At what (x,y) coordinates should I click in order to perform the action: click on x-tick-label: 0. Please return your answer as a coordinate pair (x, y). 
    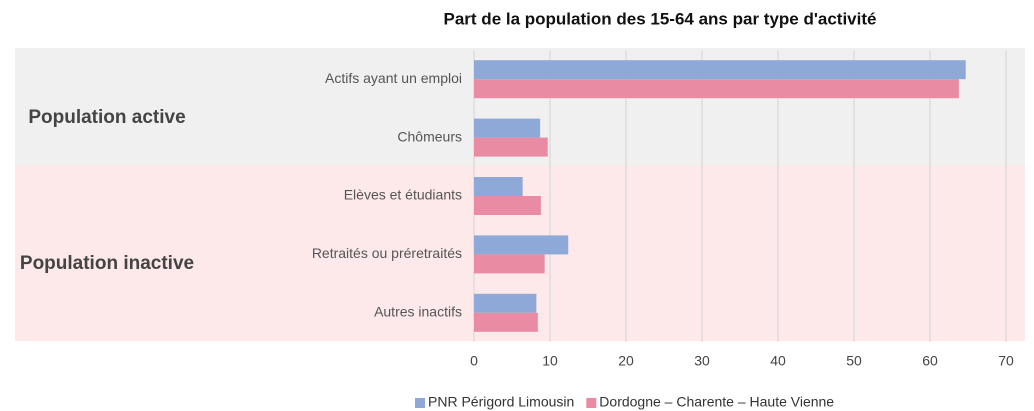
    Looking at the image, I should click on (474, 361).